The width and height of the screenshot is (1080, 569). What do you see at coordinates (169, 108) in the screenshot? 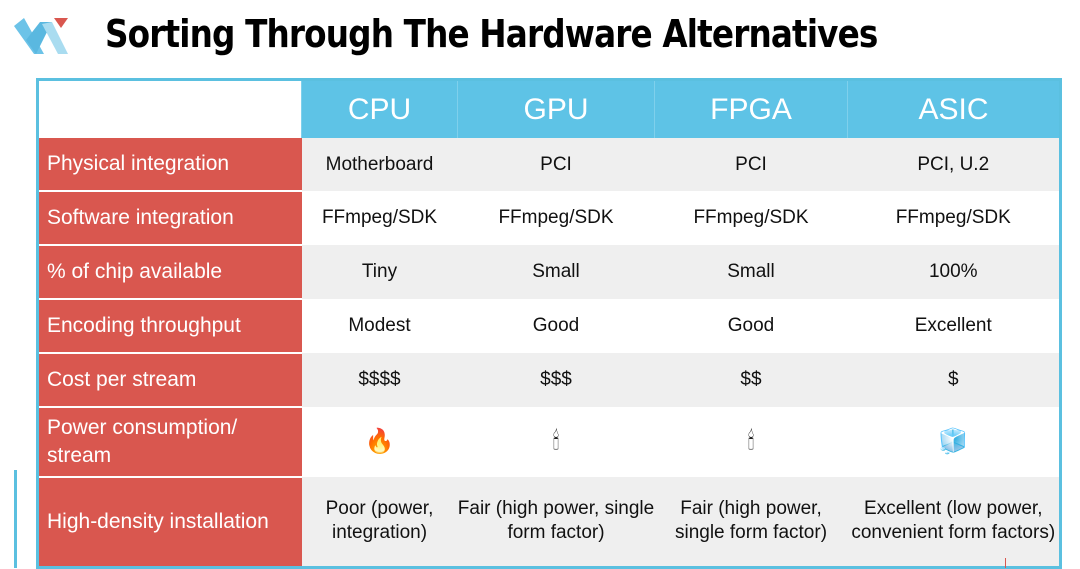
I see `corner-cell` at bounding box center [169, 108].